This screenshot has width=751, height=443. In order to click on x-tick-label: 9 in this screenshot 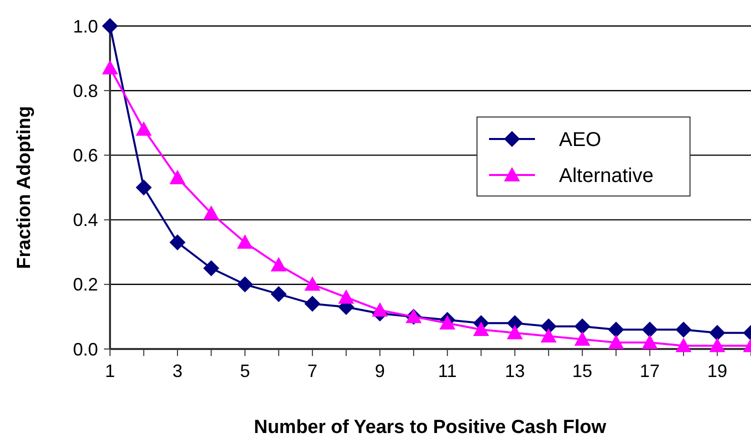, I will do `click(379, 371)`.